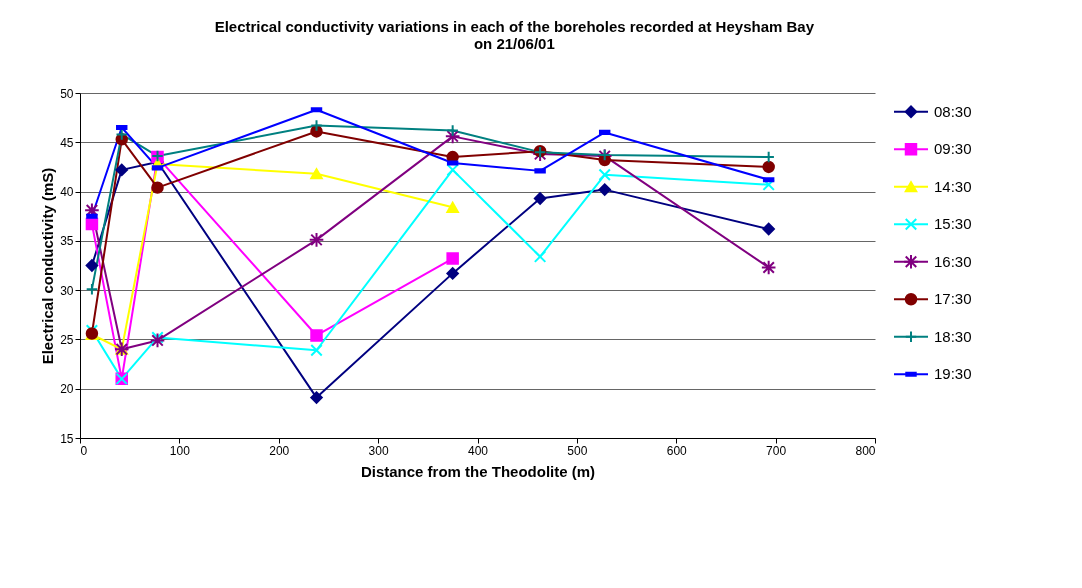  I want to click on legend-label: 08:30, so click(953, 111).